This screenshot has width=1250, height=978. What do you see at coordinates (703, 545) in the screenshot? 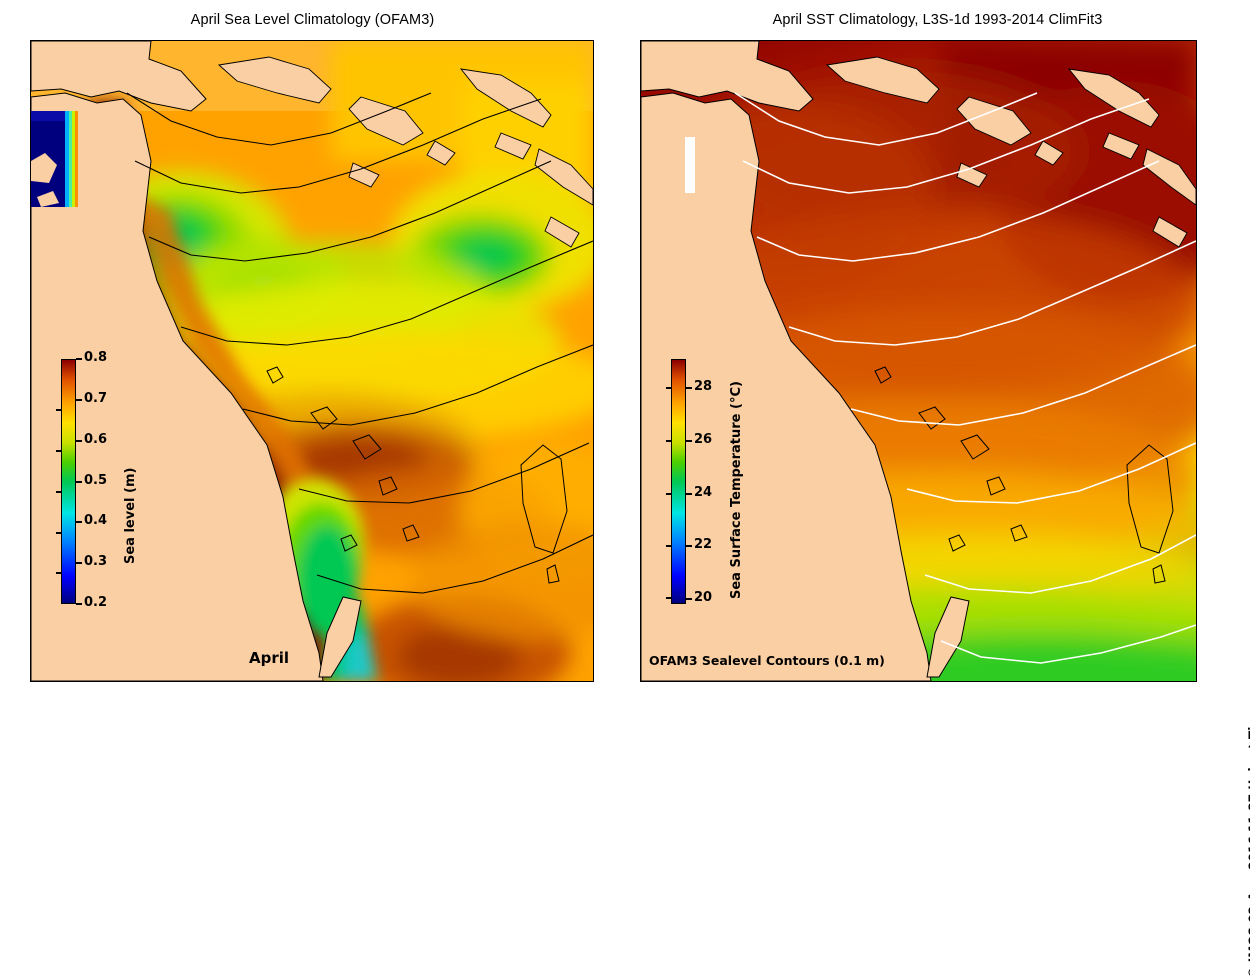
I see `cbar-tick-label: 22` at bounding box center [703, 545].